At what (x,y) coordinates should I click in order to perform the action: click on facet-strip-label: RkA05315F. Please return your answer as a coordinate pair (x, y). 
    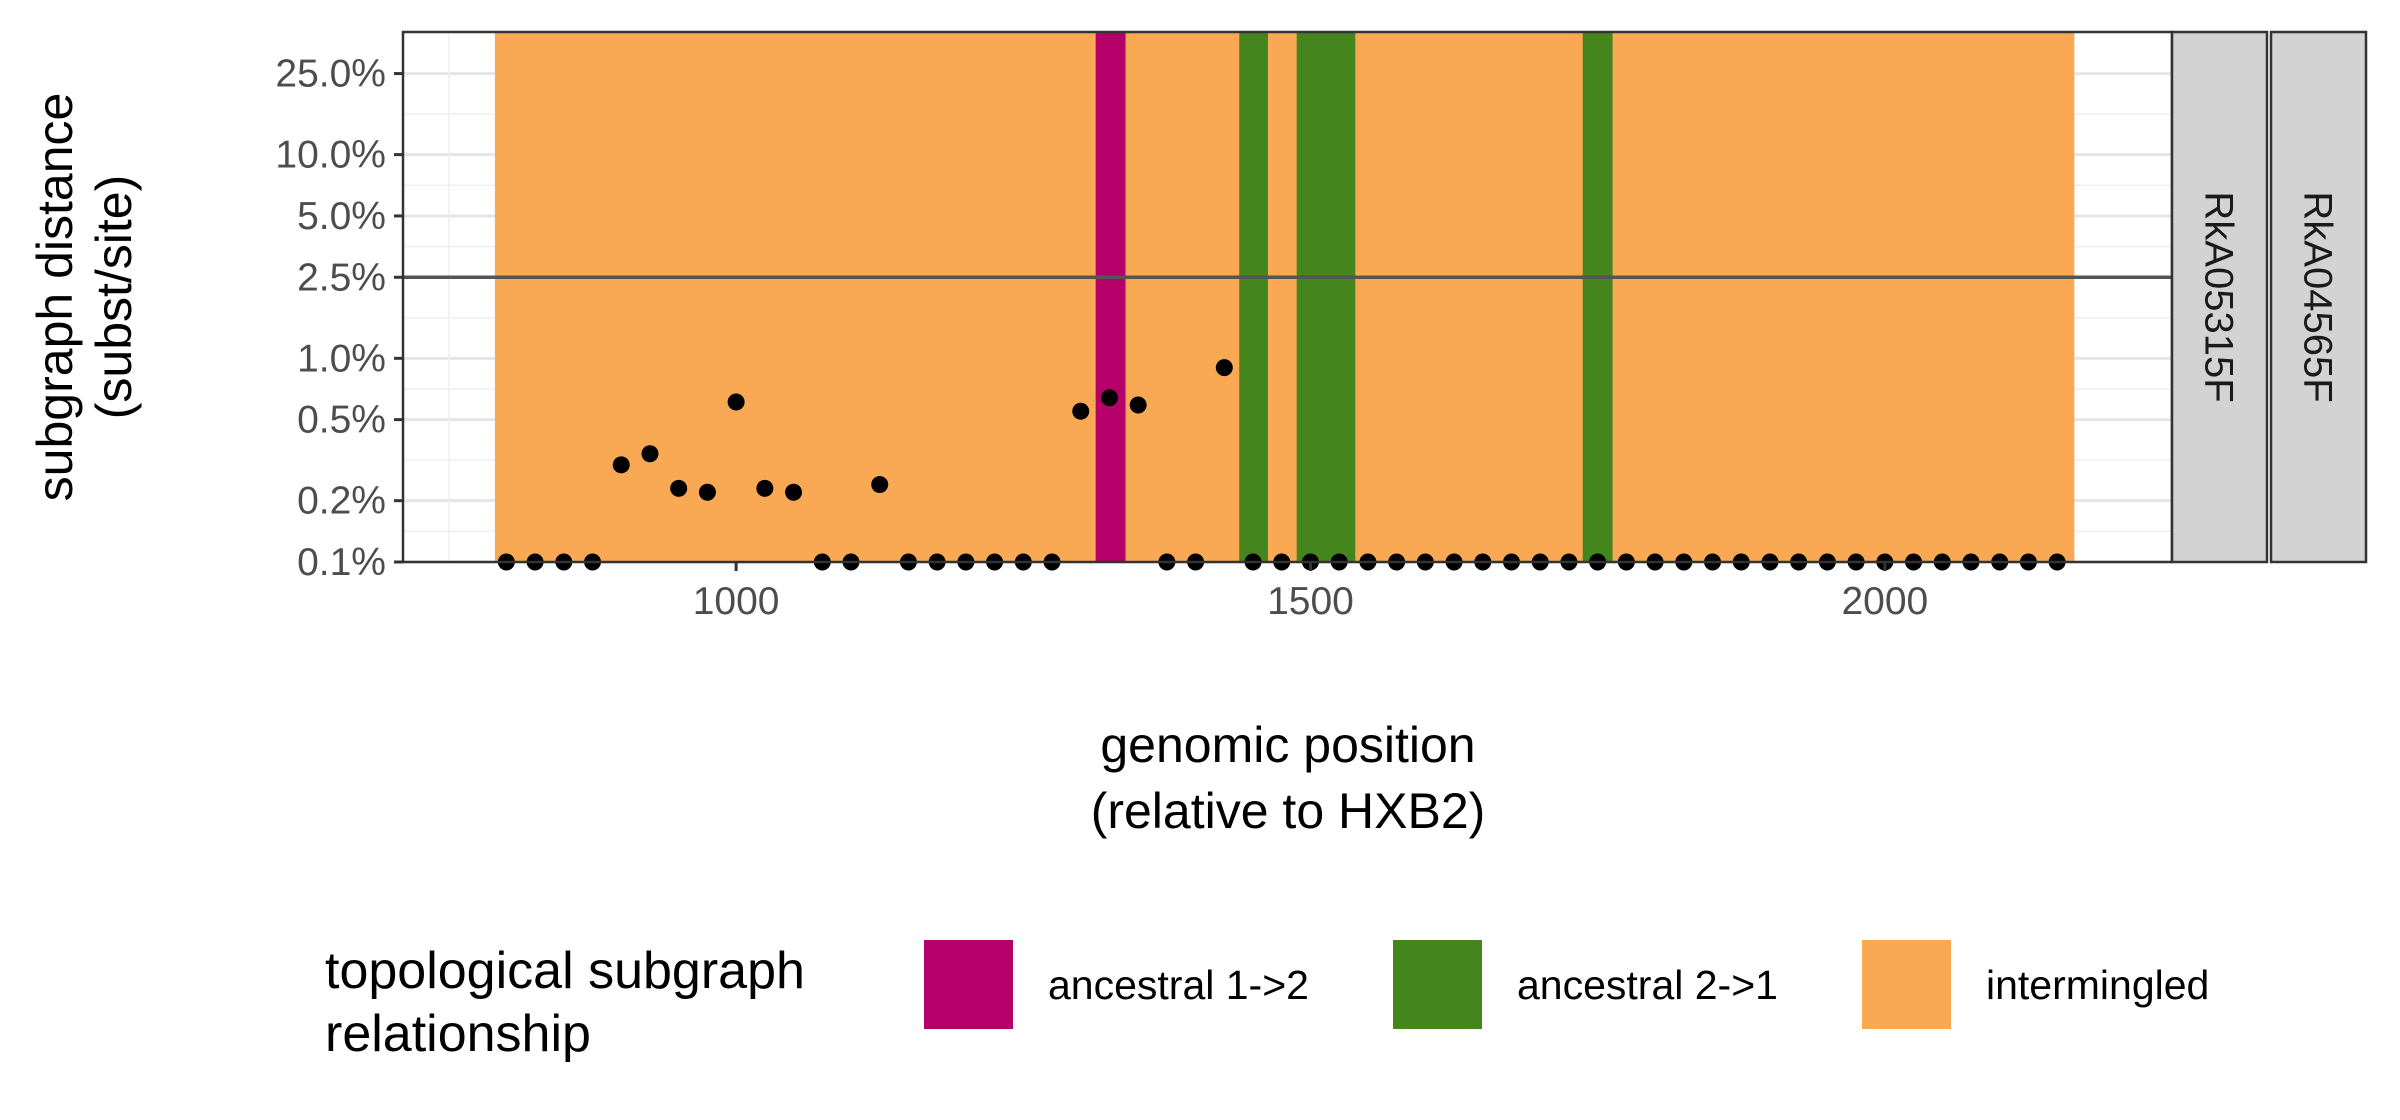
    Looking at the image, I should click on (2219, 296).